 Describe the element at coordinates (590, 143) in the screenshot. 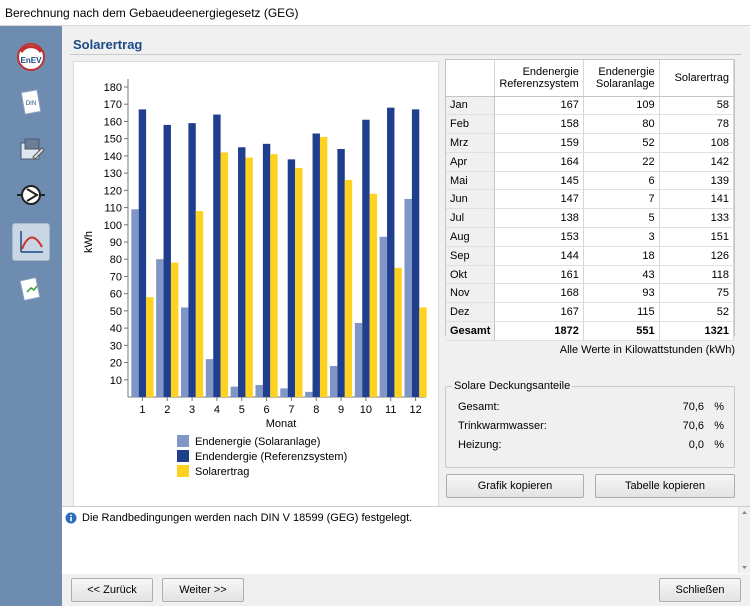

I see `table-row: Mrz 159 52 108` at that location.